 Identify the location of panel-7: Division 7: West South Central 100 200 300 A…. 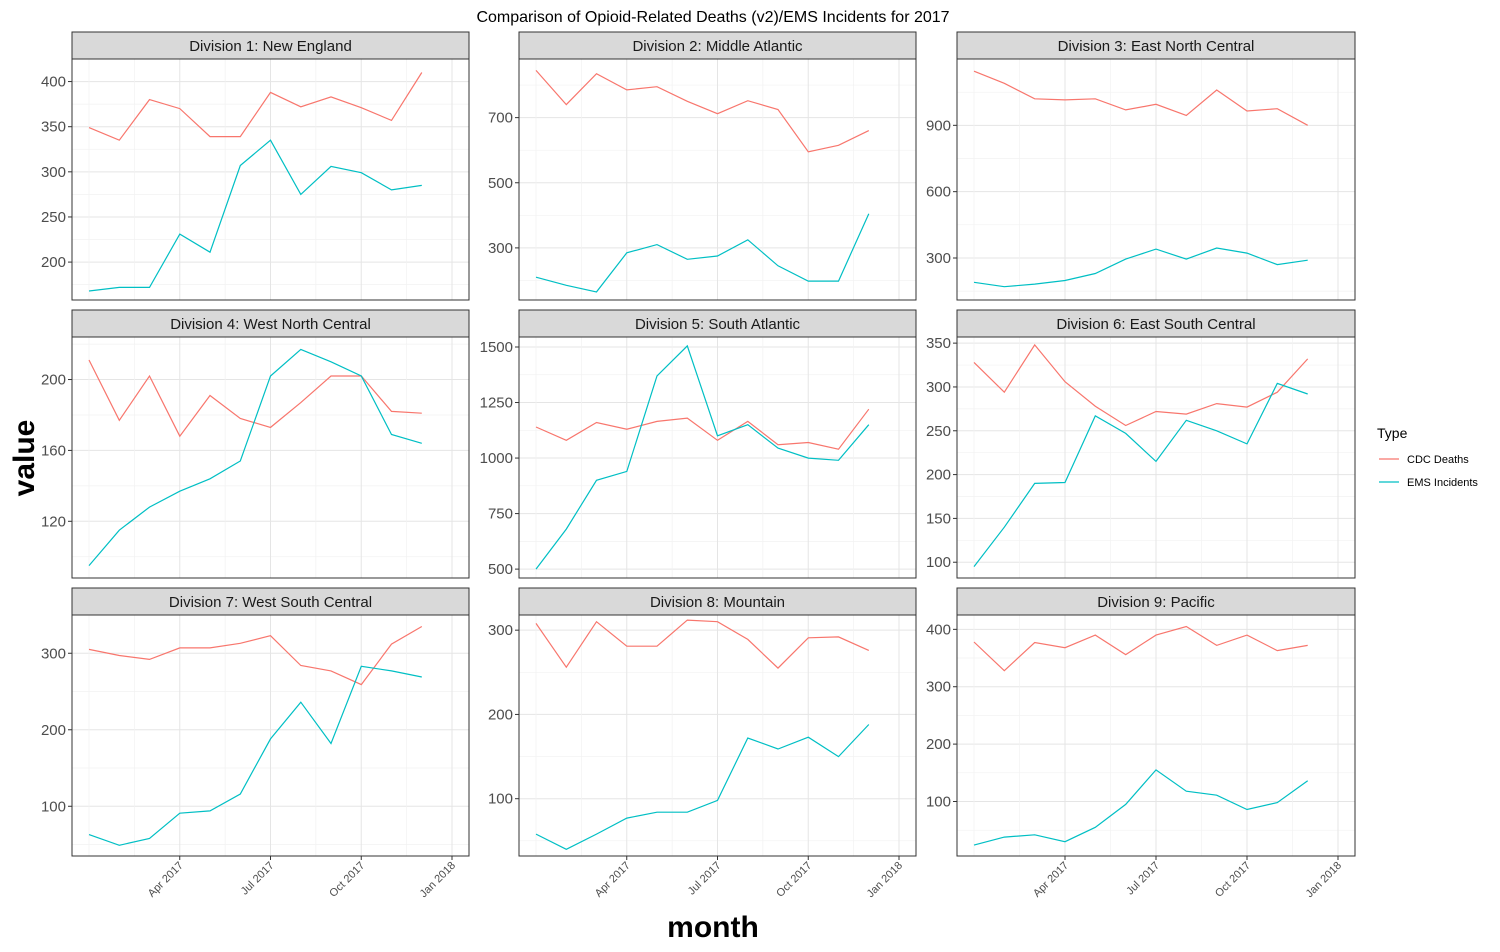
(255, 743).